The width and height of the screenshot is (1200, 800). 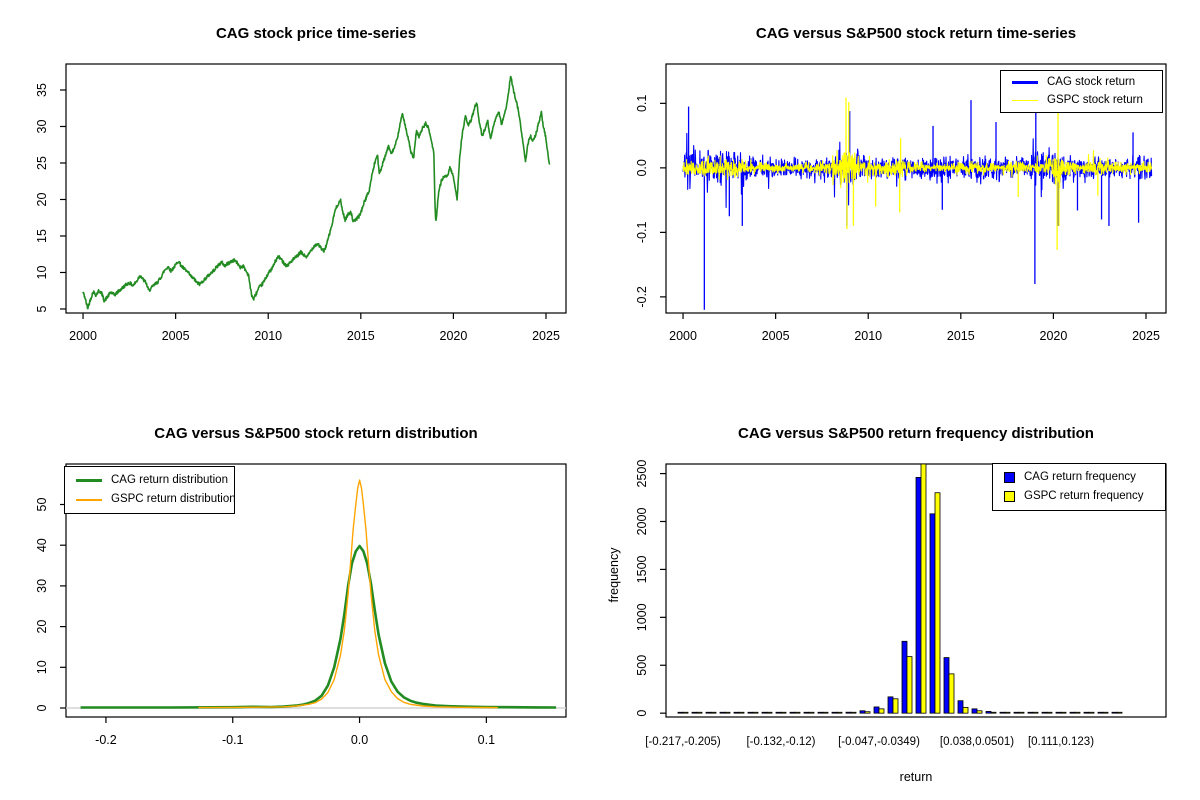 What do you see at coordinates (42, 126) in the screenshot?
I see `y-tick-label: 30` at bounding box center [42, 126].